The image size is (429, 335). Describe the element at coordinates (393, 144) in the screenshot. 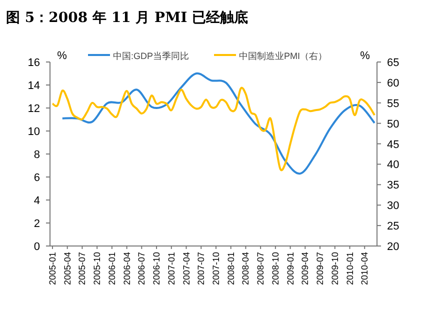

I see `y2-tick-label: 45` at that location.